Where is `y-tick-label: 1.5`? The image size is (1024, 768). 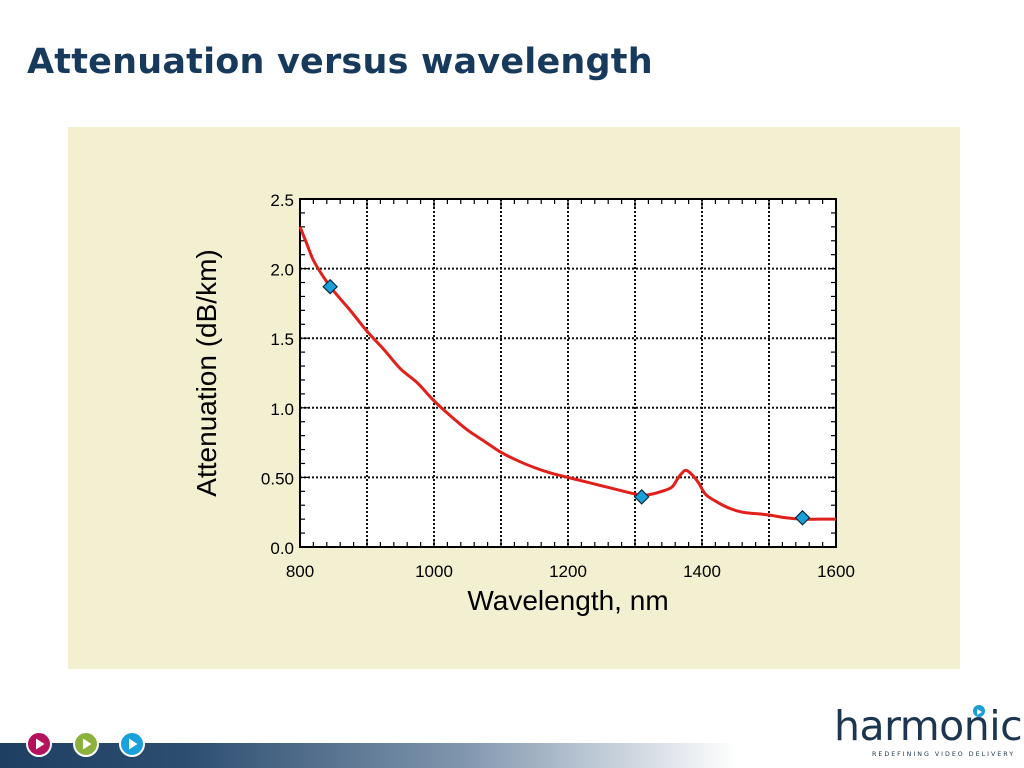 y-tick-label: 1.5 is located at coordinates (282, 339).